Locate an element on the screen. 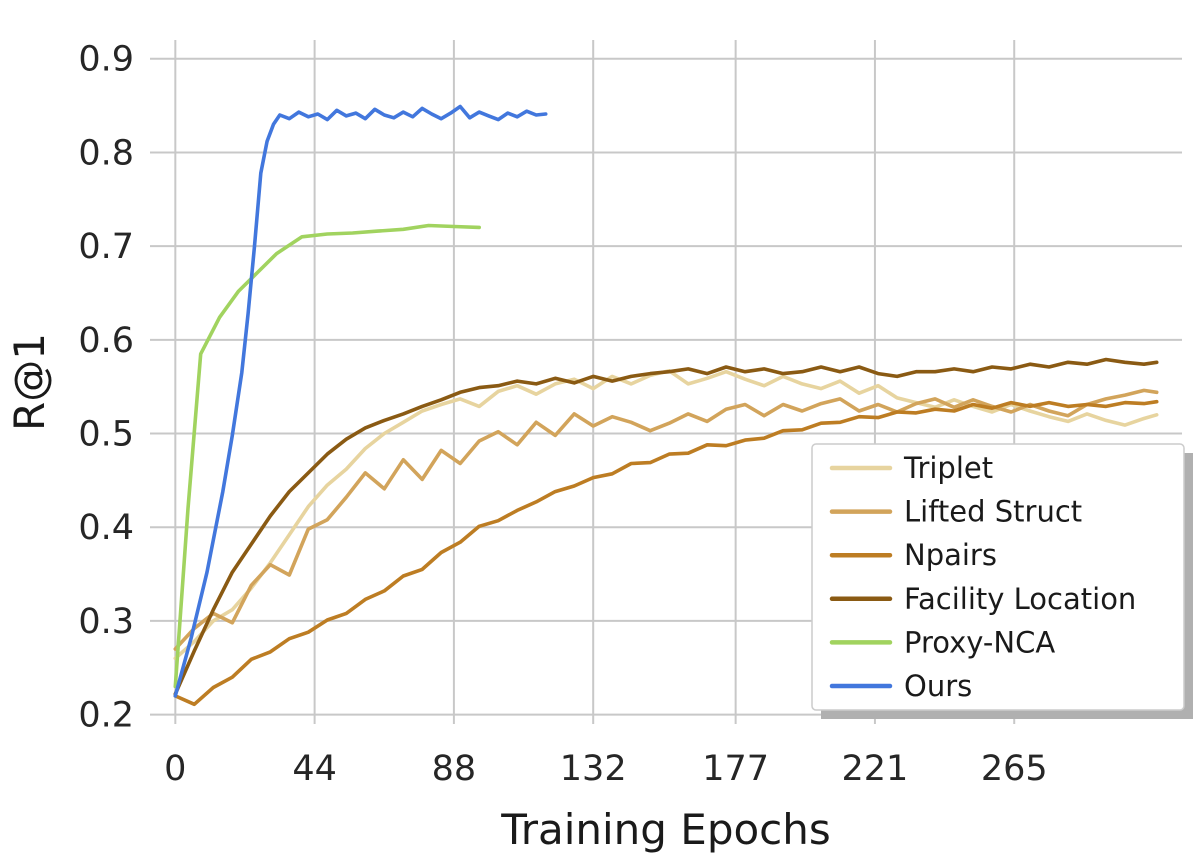 This screenshot has height=866, width=1196. x-axis-label: Training Epochs is located at coordinates (665, 829).